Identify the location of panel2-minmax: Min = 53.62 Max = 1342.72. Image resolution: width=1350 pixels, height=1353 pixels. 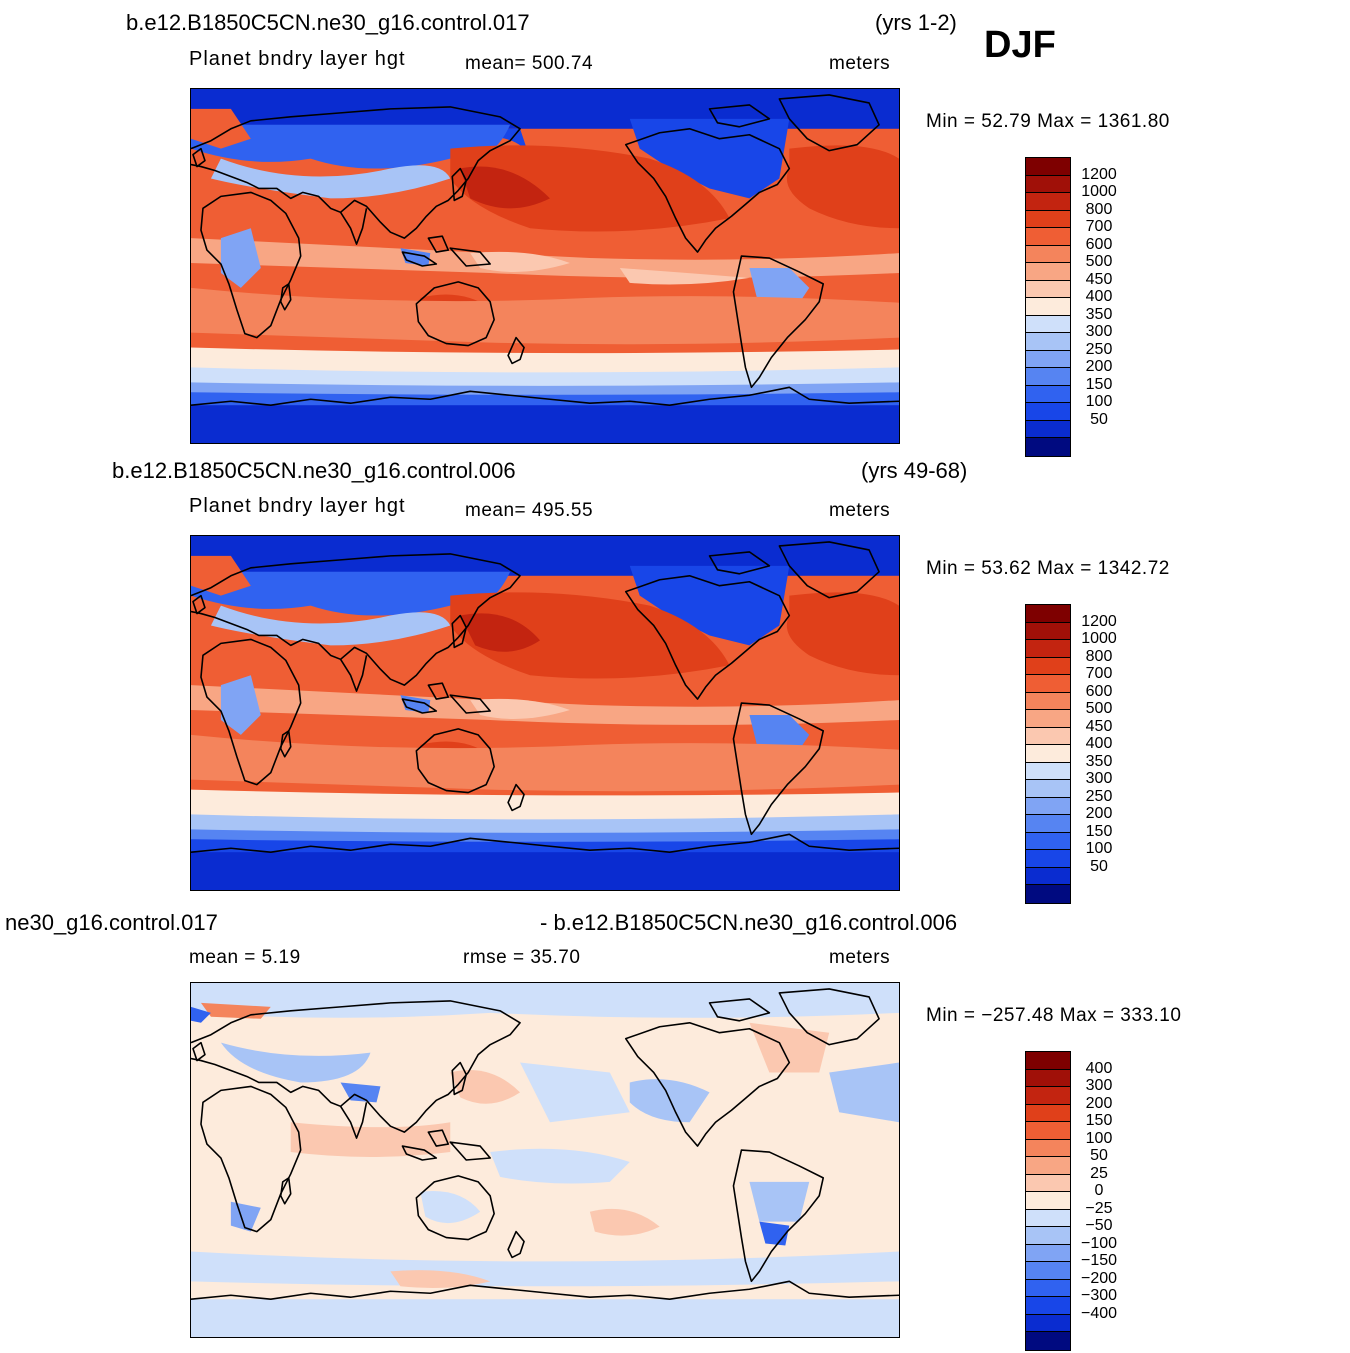
(1048, 568).